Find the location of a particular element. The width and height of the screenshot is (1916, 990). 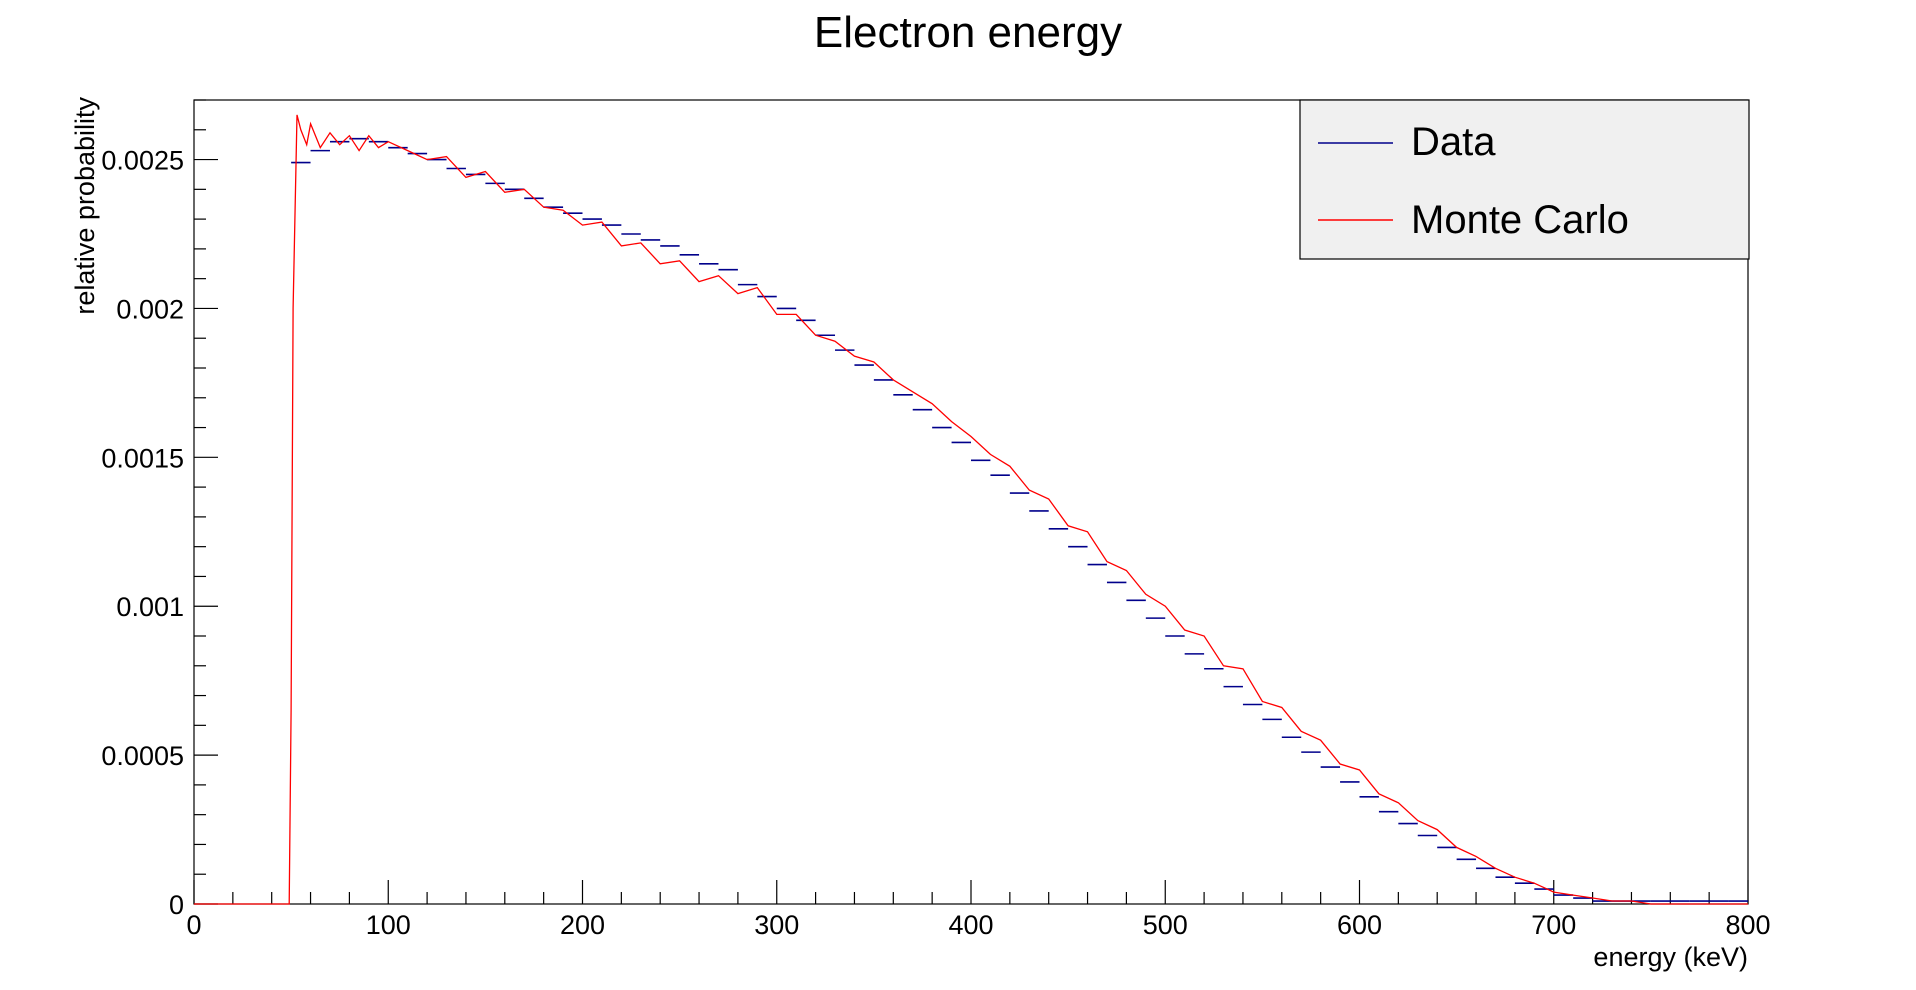

x-axis-ticks: 0 100 200 300 400 500 600 700 800 is located at coordinates (978, 910).